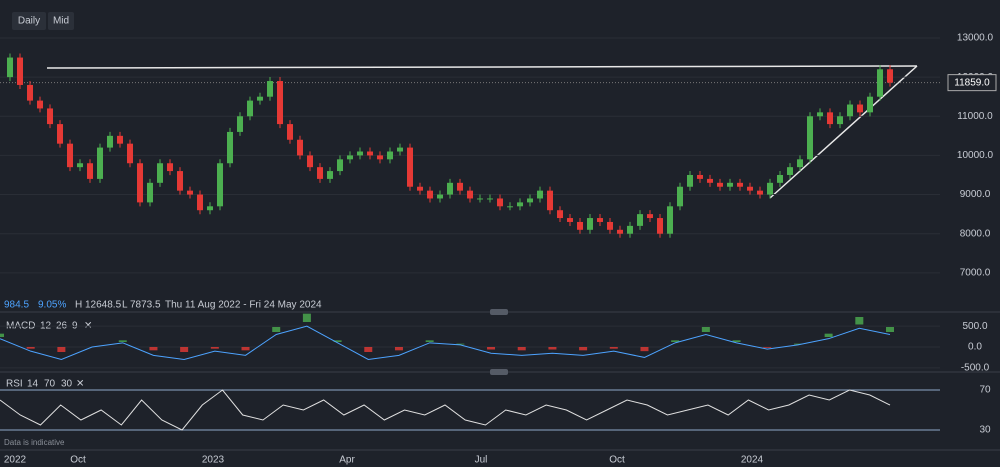  I want to click on y-tick-label: 11000.0, so click(975, 116).